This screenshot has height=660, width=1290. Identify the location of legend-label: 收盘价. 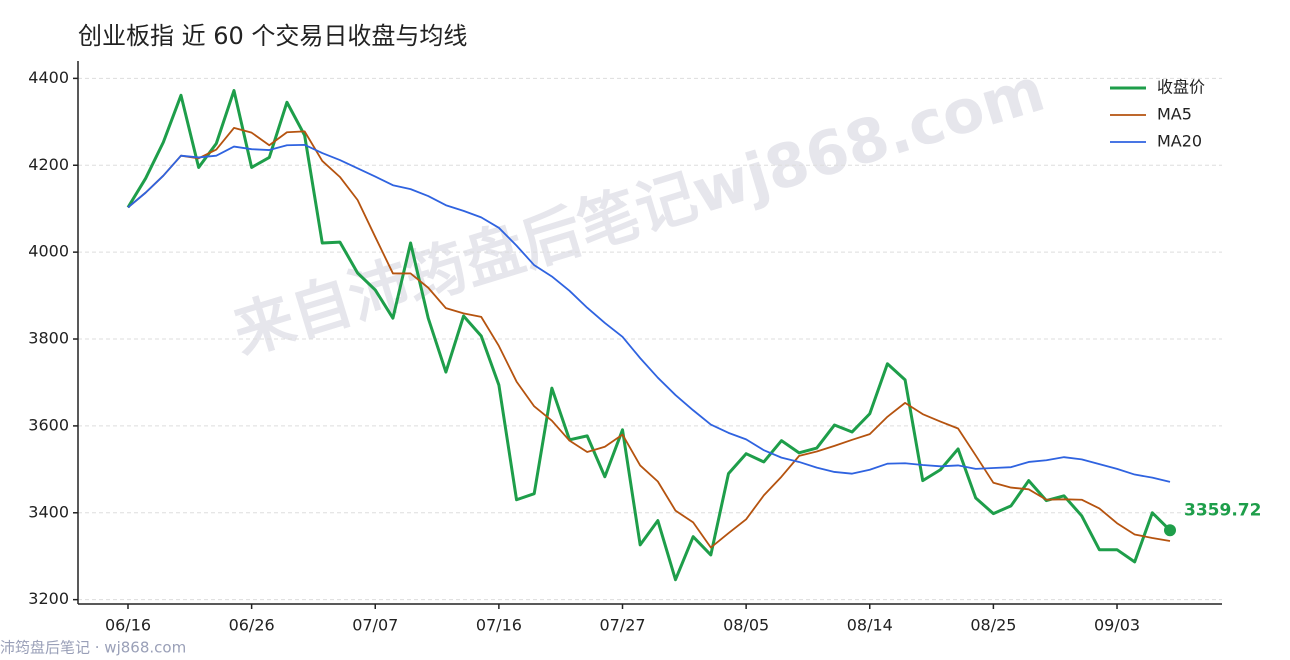
(1181, 87).